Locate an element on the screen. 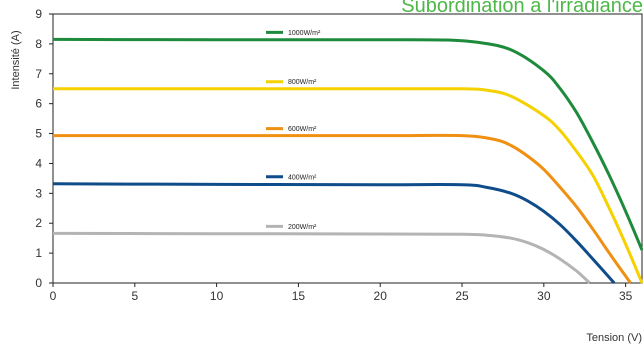 Image resolution: width=643 pixels, height=344 pixels. legend-label: 1000W/m² is located at coordinates (304, 33).